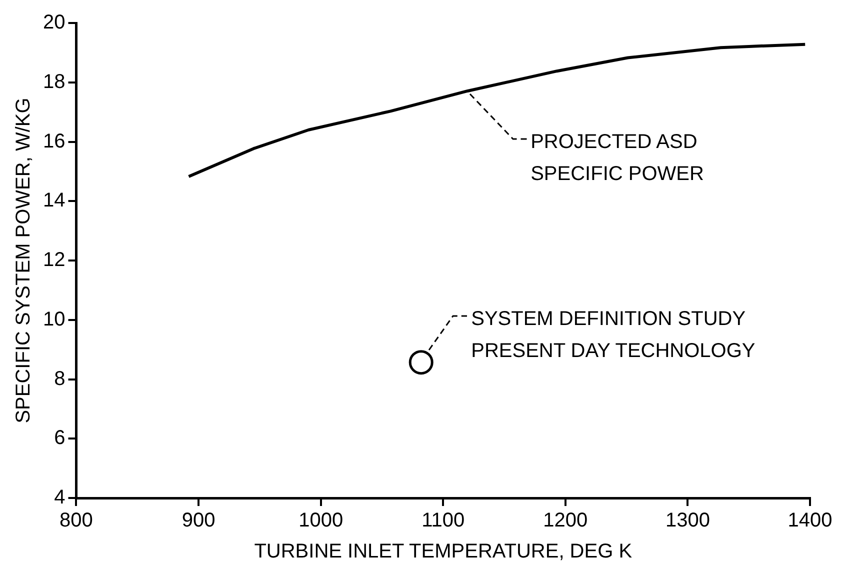 This screenshot has width=848, height=576. I want to click on x-tick-label: 1300, so click(687, 521).